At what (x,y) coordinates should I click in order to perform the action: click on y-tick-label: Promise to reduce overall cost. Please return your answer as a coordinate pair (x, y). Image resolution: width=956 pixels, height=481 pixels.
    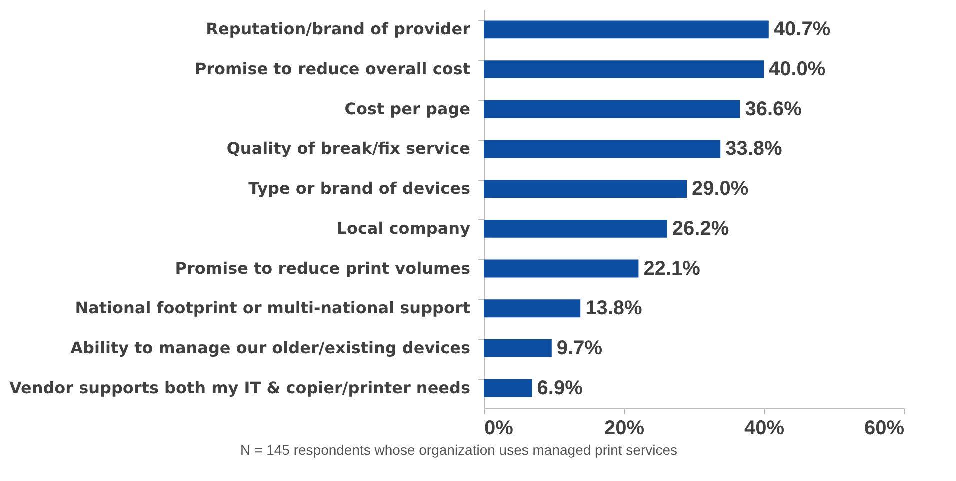
    Looking at the image, I should click on (332, 69).